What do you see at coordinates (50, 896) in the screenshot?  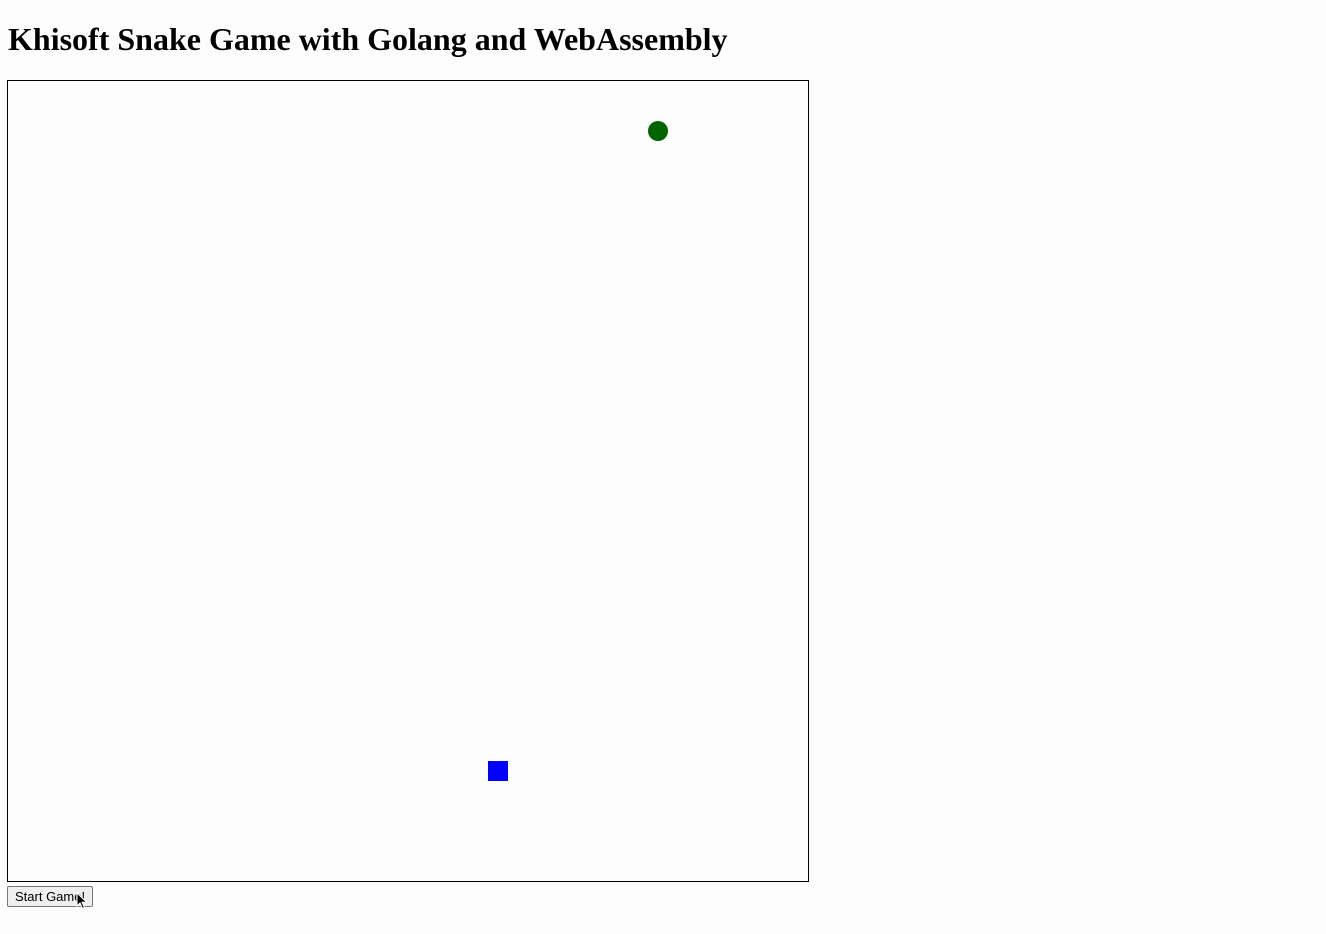 I see `start-game-button: Start Game!` at bounding box center [50, 896].